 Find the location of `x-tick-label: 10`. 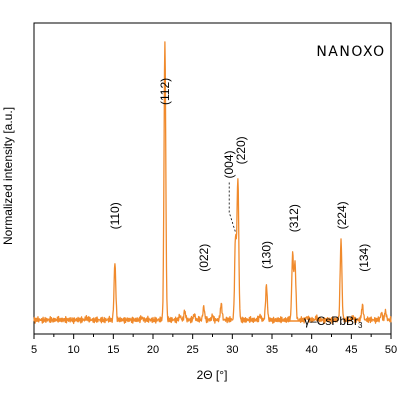

x-tick-label: 10 is located at coordinates (74, 350).